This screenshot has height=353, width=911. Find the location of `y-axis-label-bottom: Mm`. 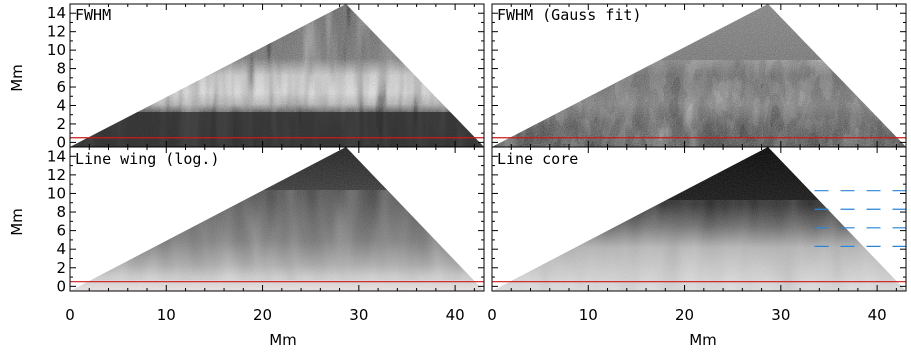

y-axis-label-bottom: Mm is located at coordinates (17, 222).